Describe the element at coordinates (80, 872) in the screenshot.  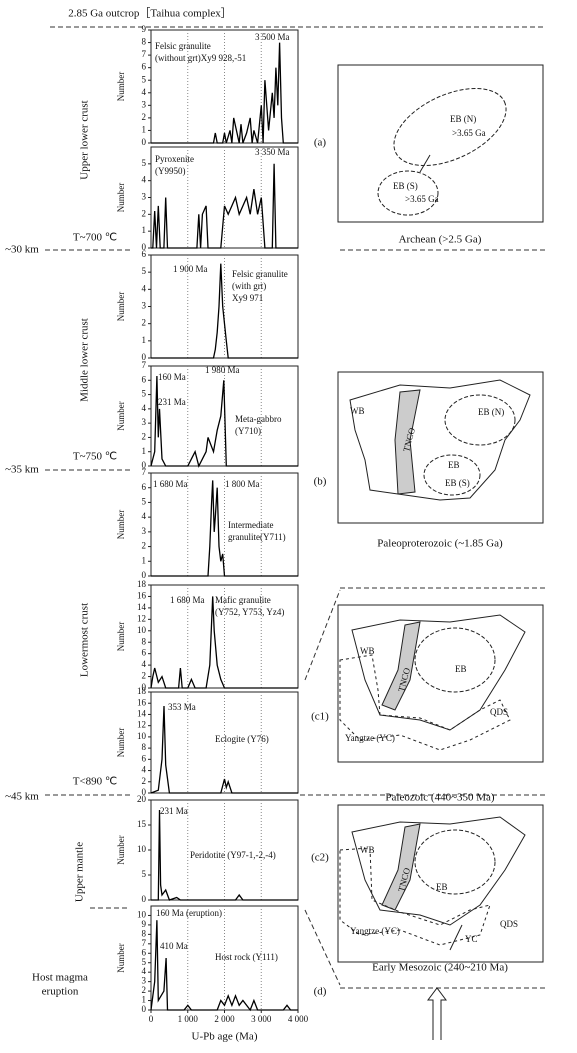
I see `zone-label: Upper mantle` at that location.